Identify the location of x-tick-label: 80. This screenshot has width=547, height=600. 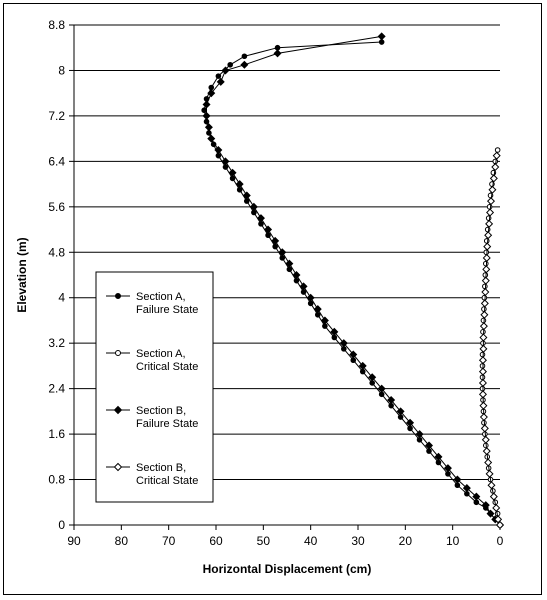
(122, 541).